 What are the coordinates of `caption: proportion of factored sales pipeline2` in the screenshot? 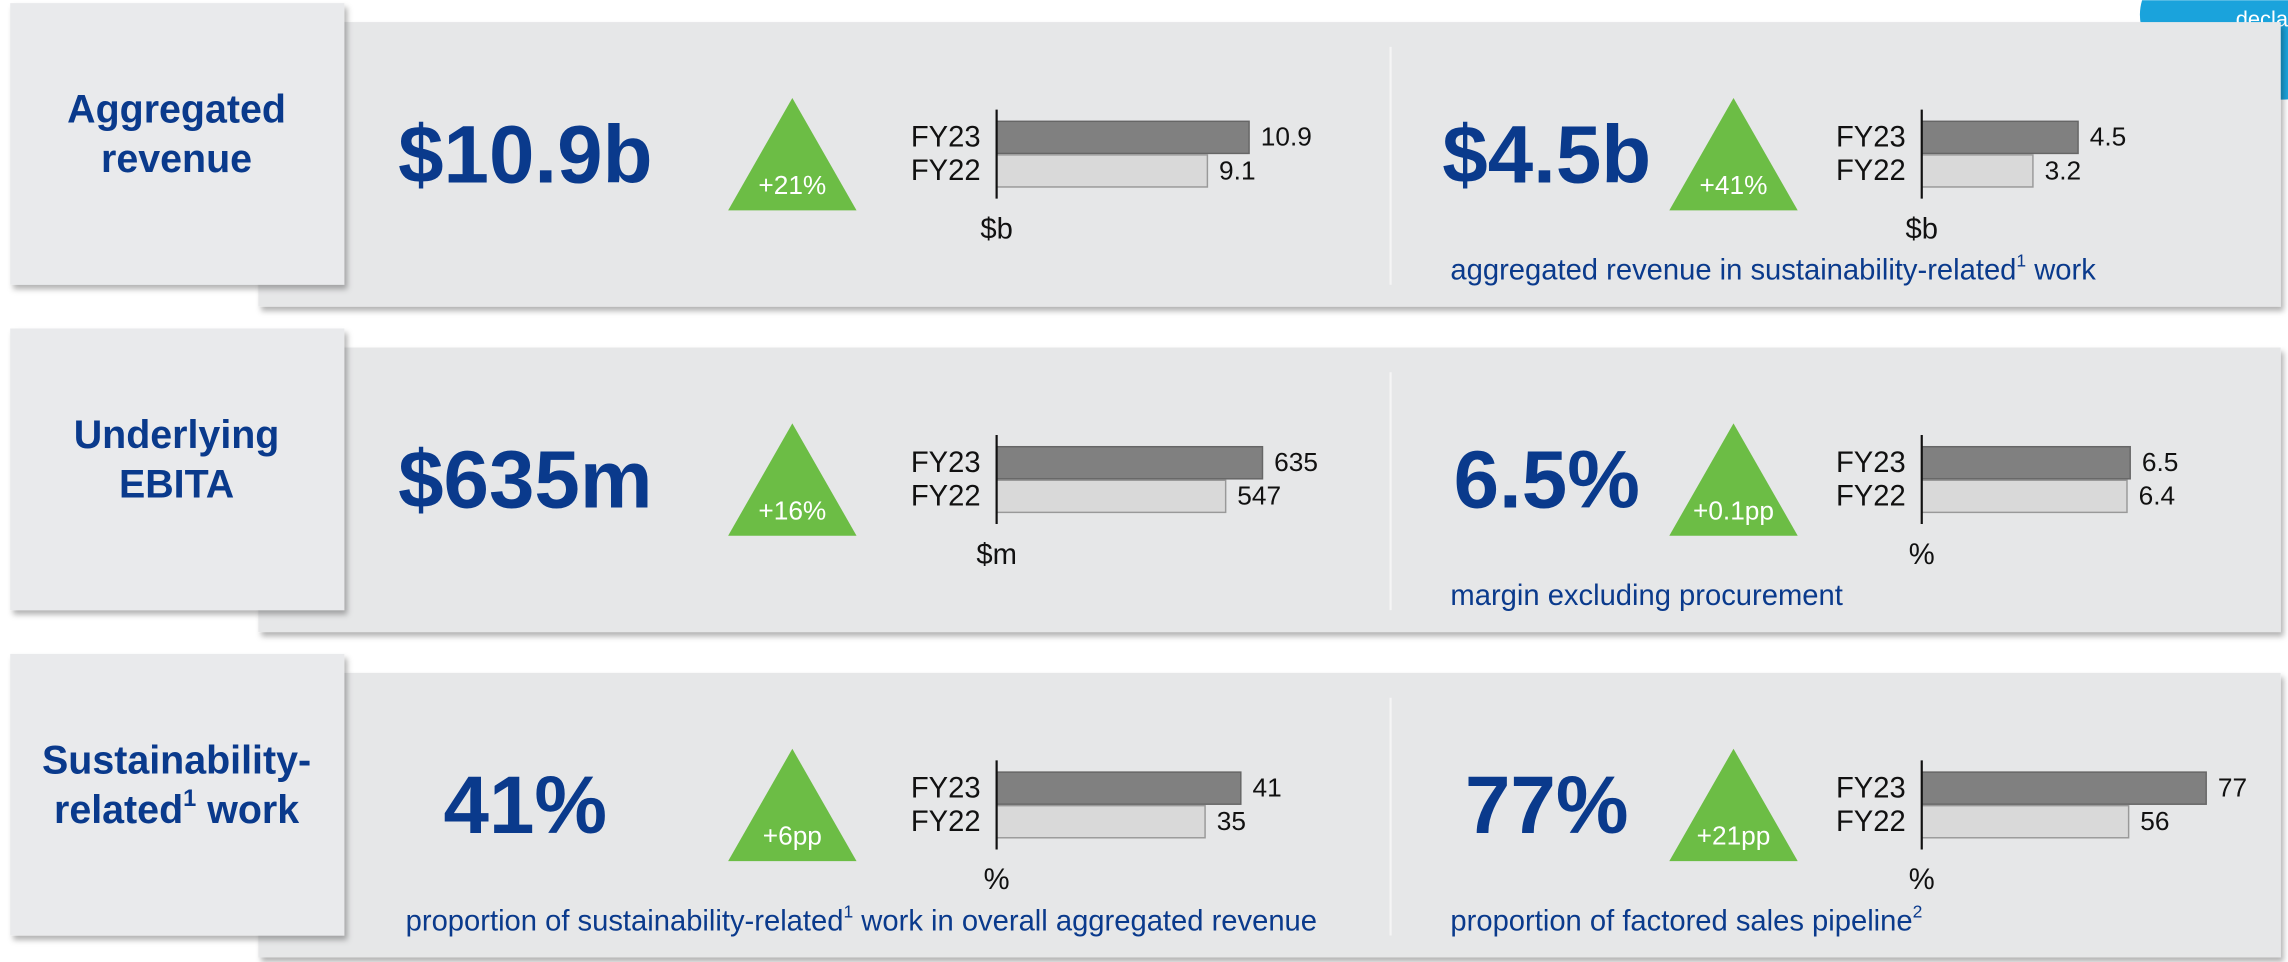 It's located at (1686, 919).